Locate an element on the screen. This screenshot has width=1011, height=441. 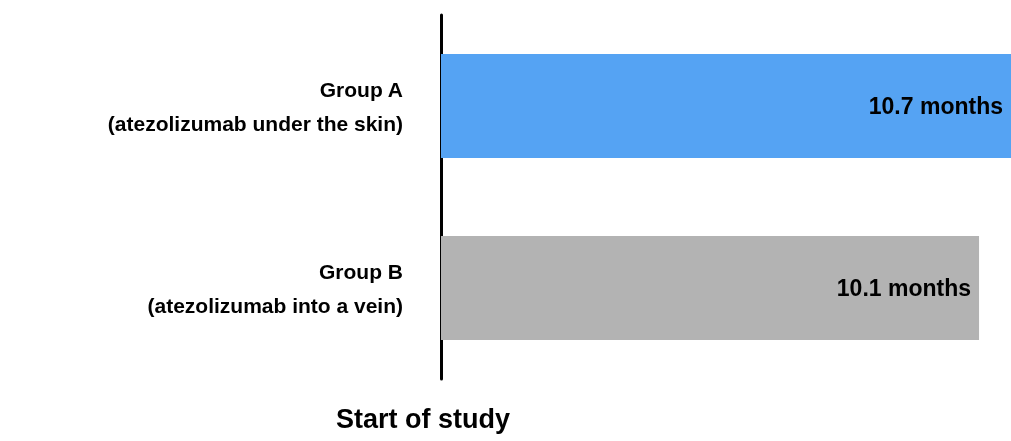
x-axis-title: Start of study is located at coordinates (423, 418).